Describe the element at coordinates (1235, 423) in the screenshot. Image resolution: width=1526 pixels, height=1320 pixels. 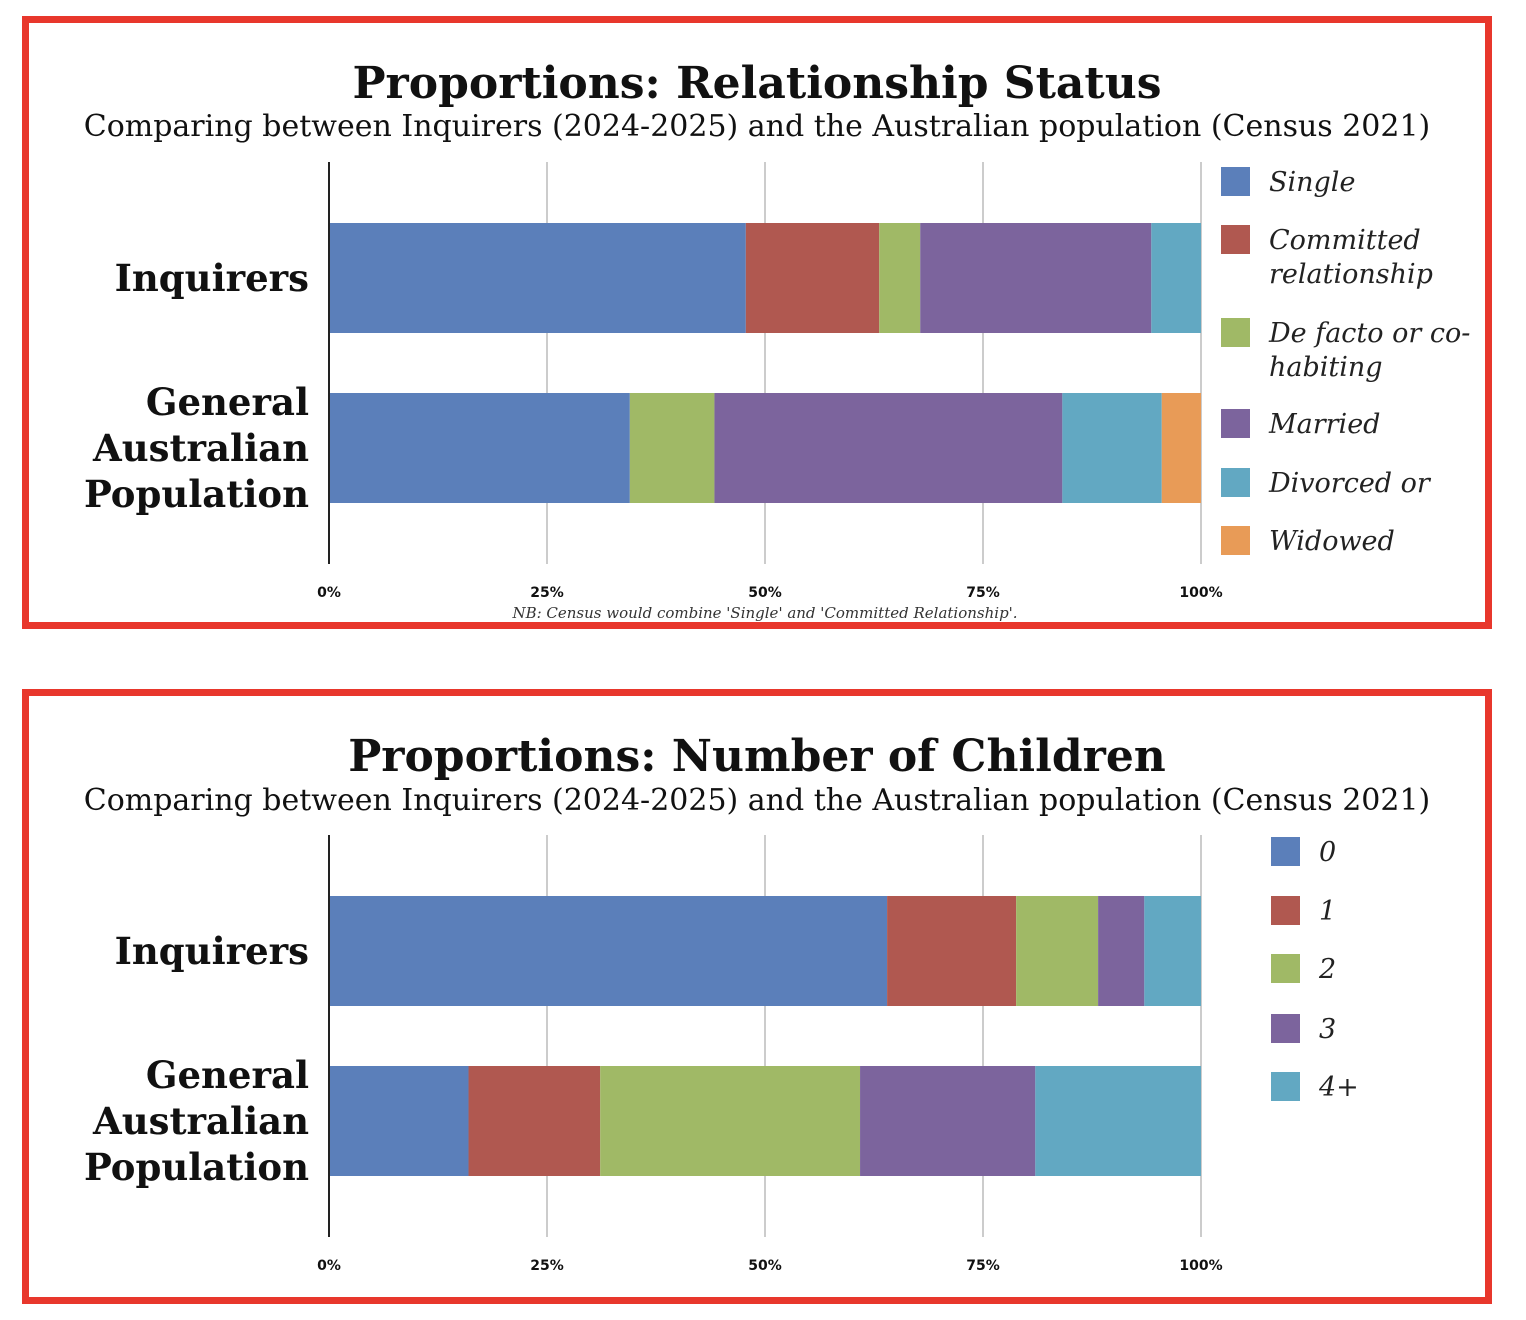
I see `legend-swatch-married` at that location.